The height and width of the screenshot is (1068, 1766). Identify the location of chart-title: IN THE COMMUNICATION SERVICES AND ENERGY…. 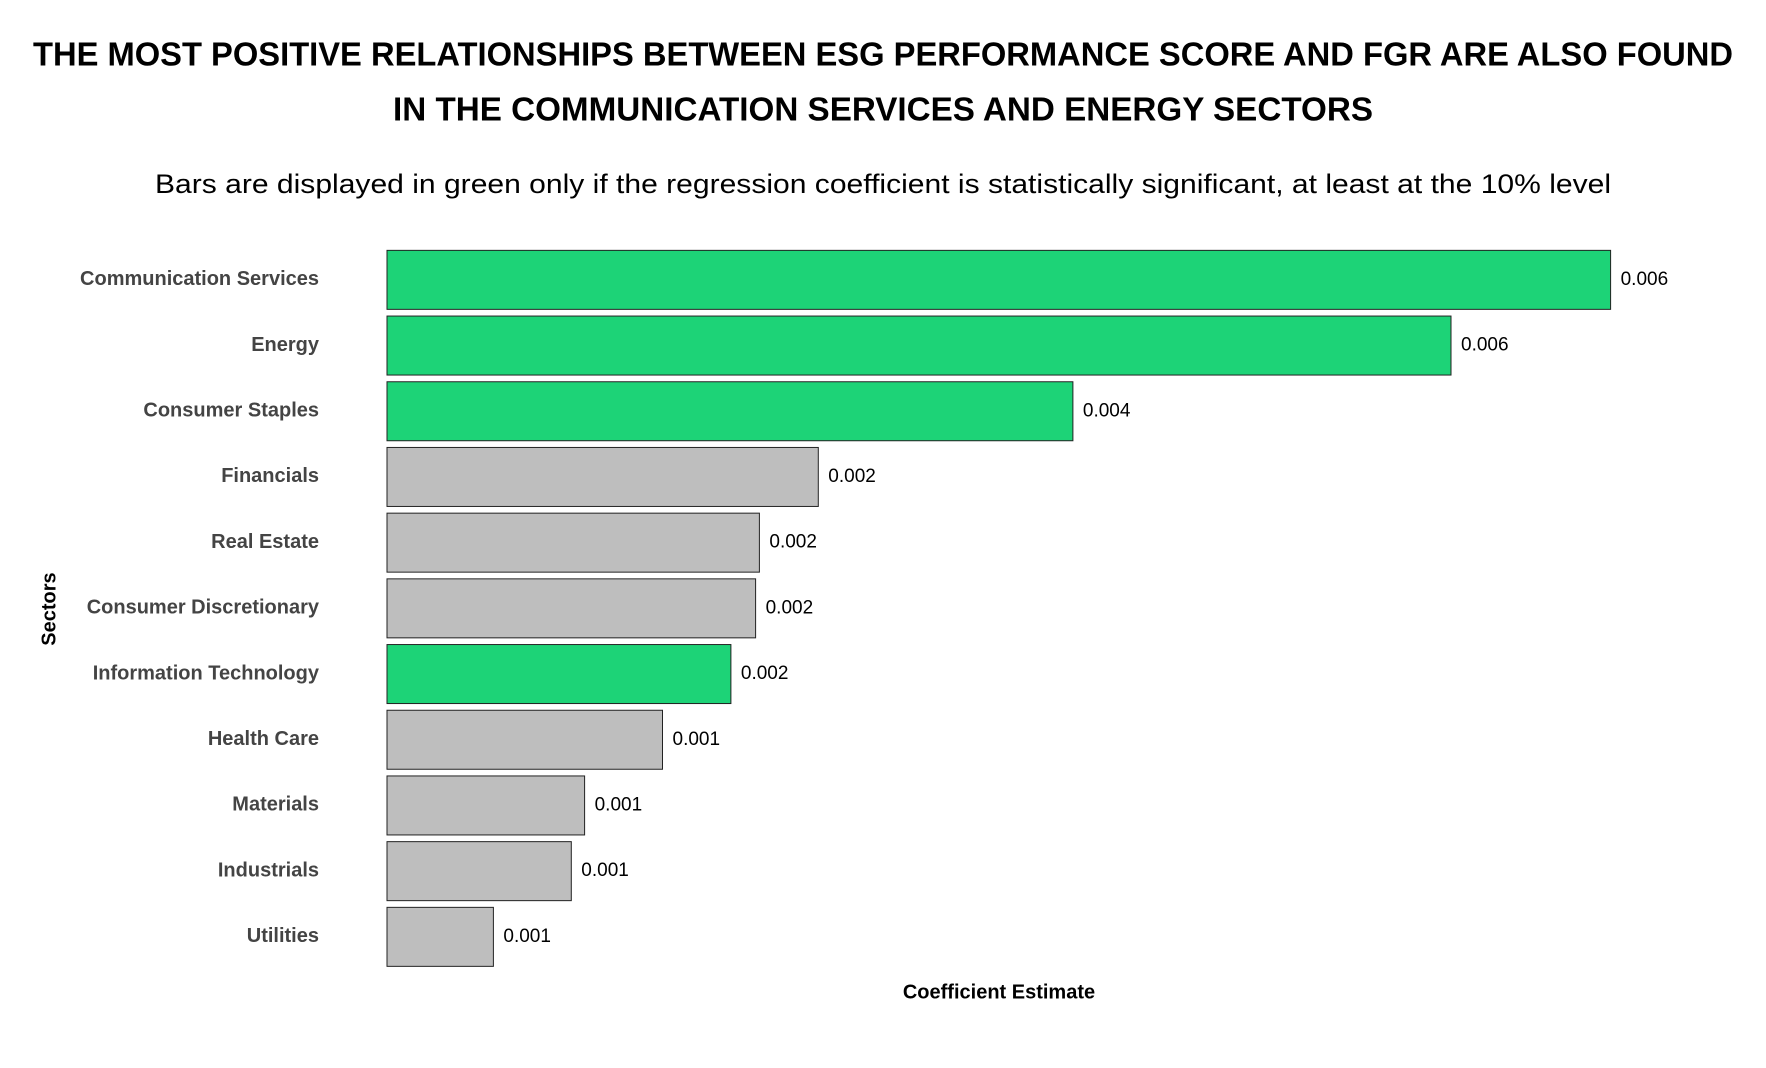
(883, 109).